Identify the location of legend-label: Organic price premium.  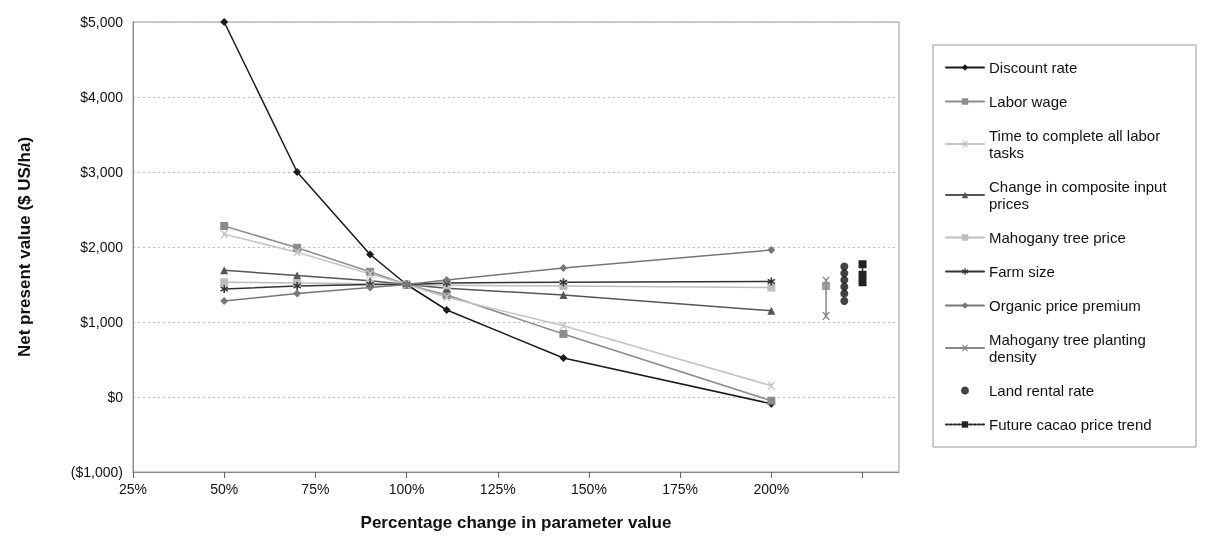
(1065, 305).